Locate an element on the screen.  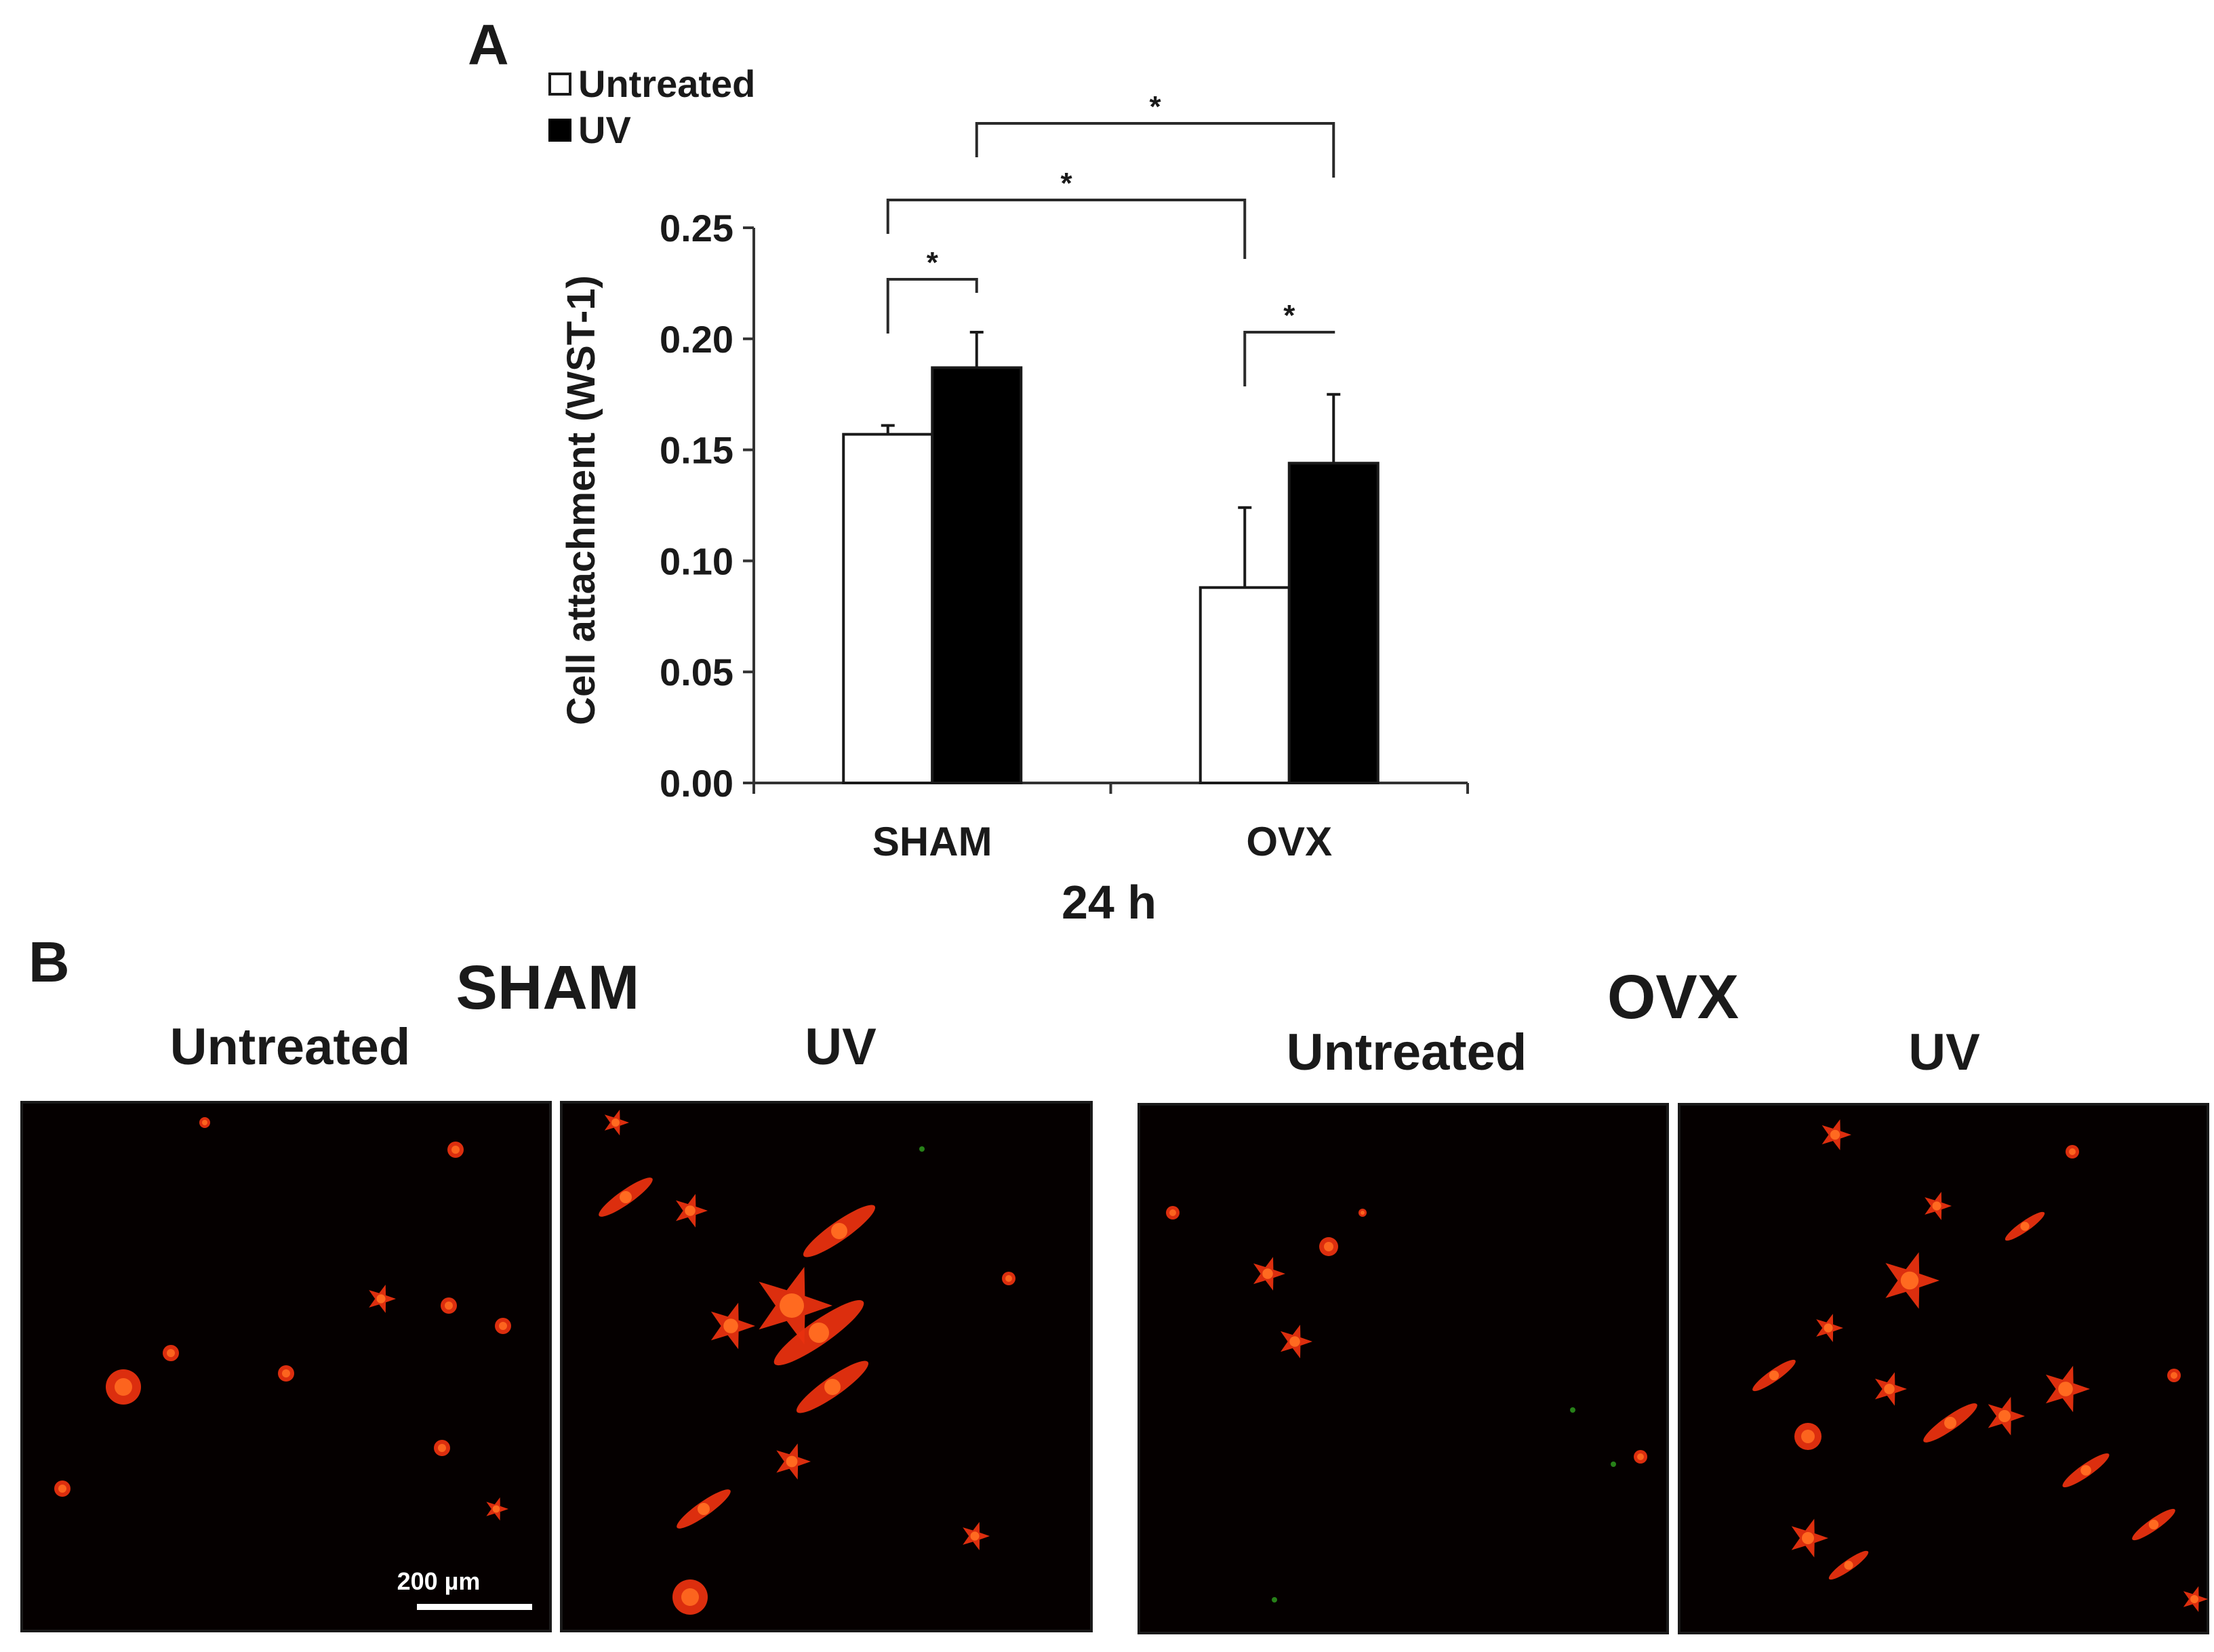
legend-label-uv: UV is located at coordinates (605, 129).